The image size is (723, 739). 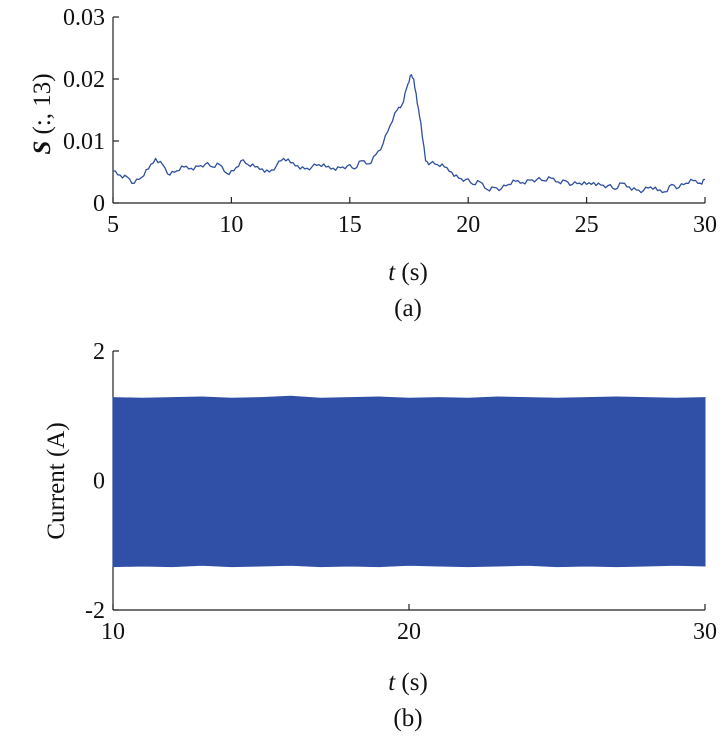 What do you see at coordinates (409, 632) in the screenshot?
I see `panel-b-x-tick-label: 20` at bounding box center [409, 632].